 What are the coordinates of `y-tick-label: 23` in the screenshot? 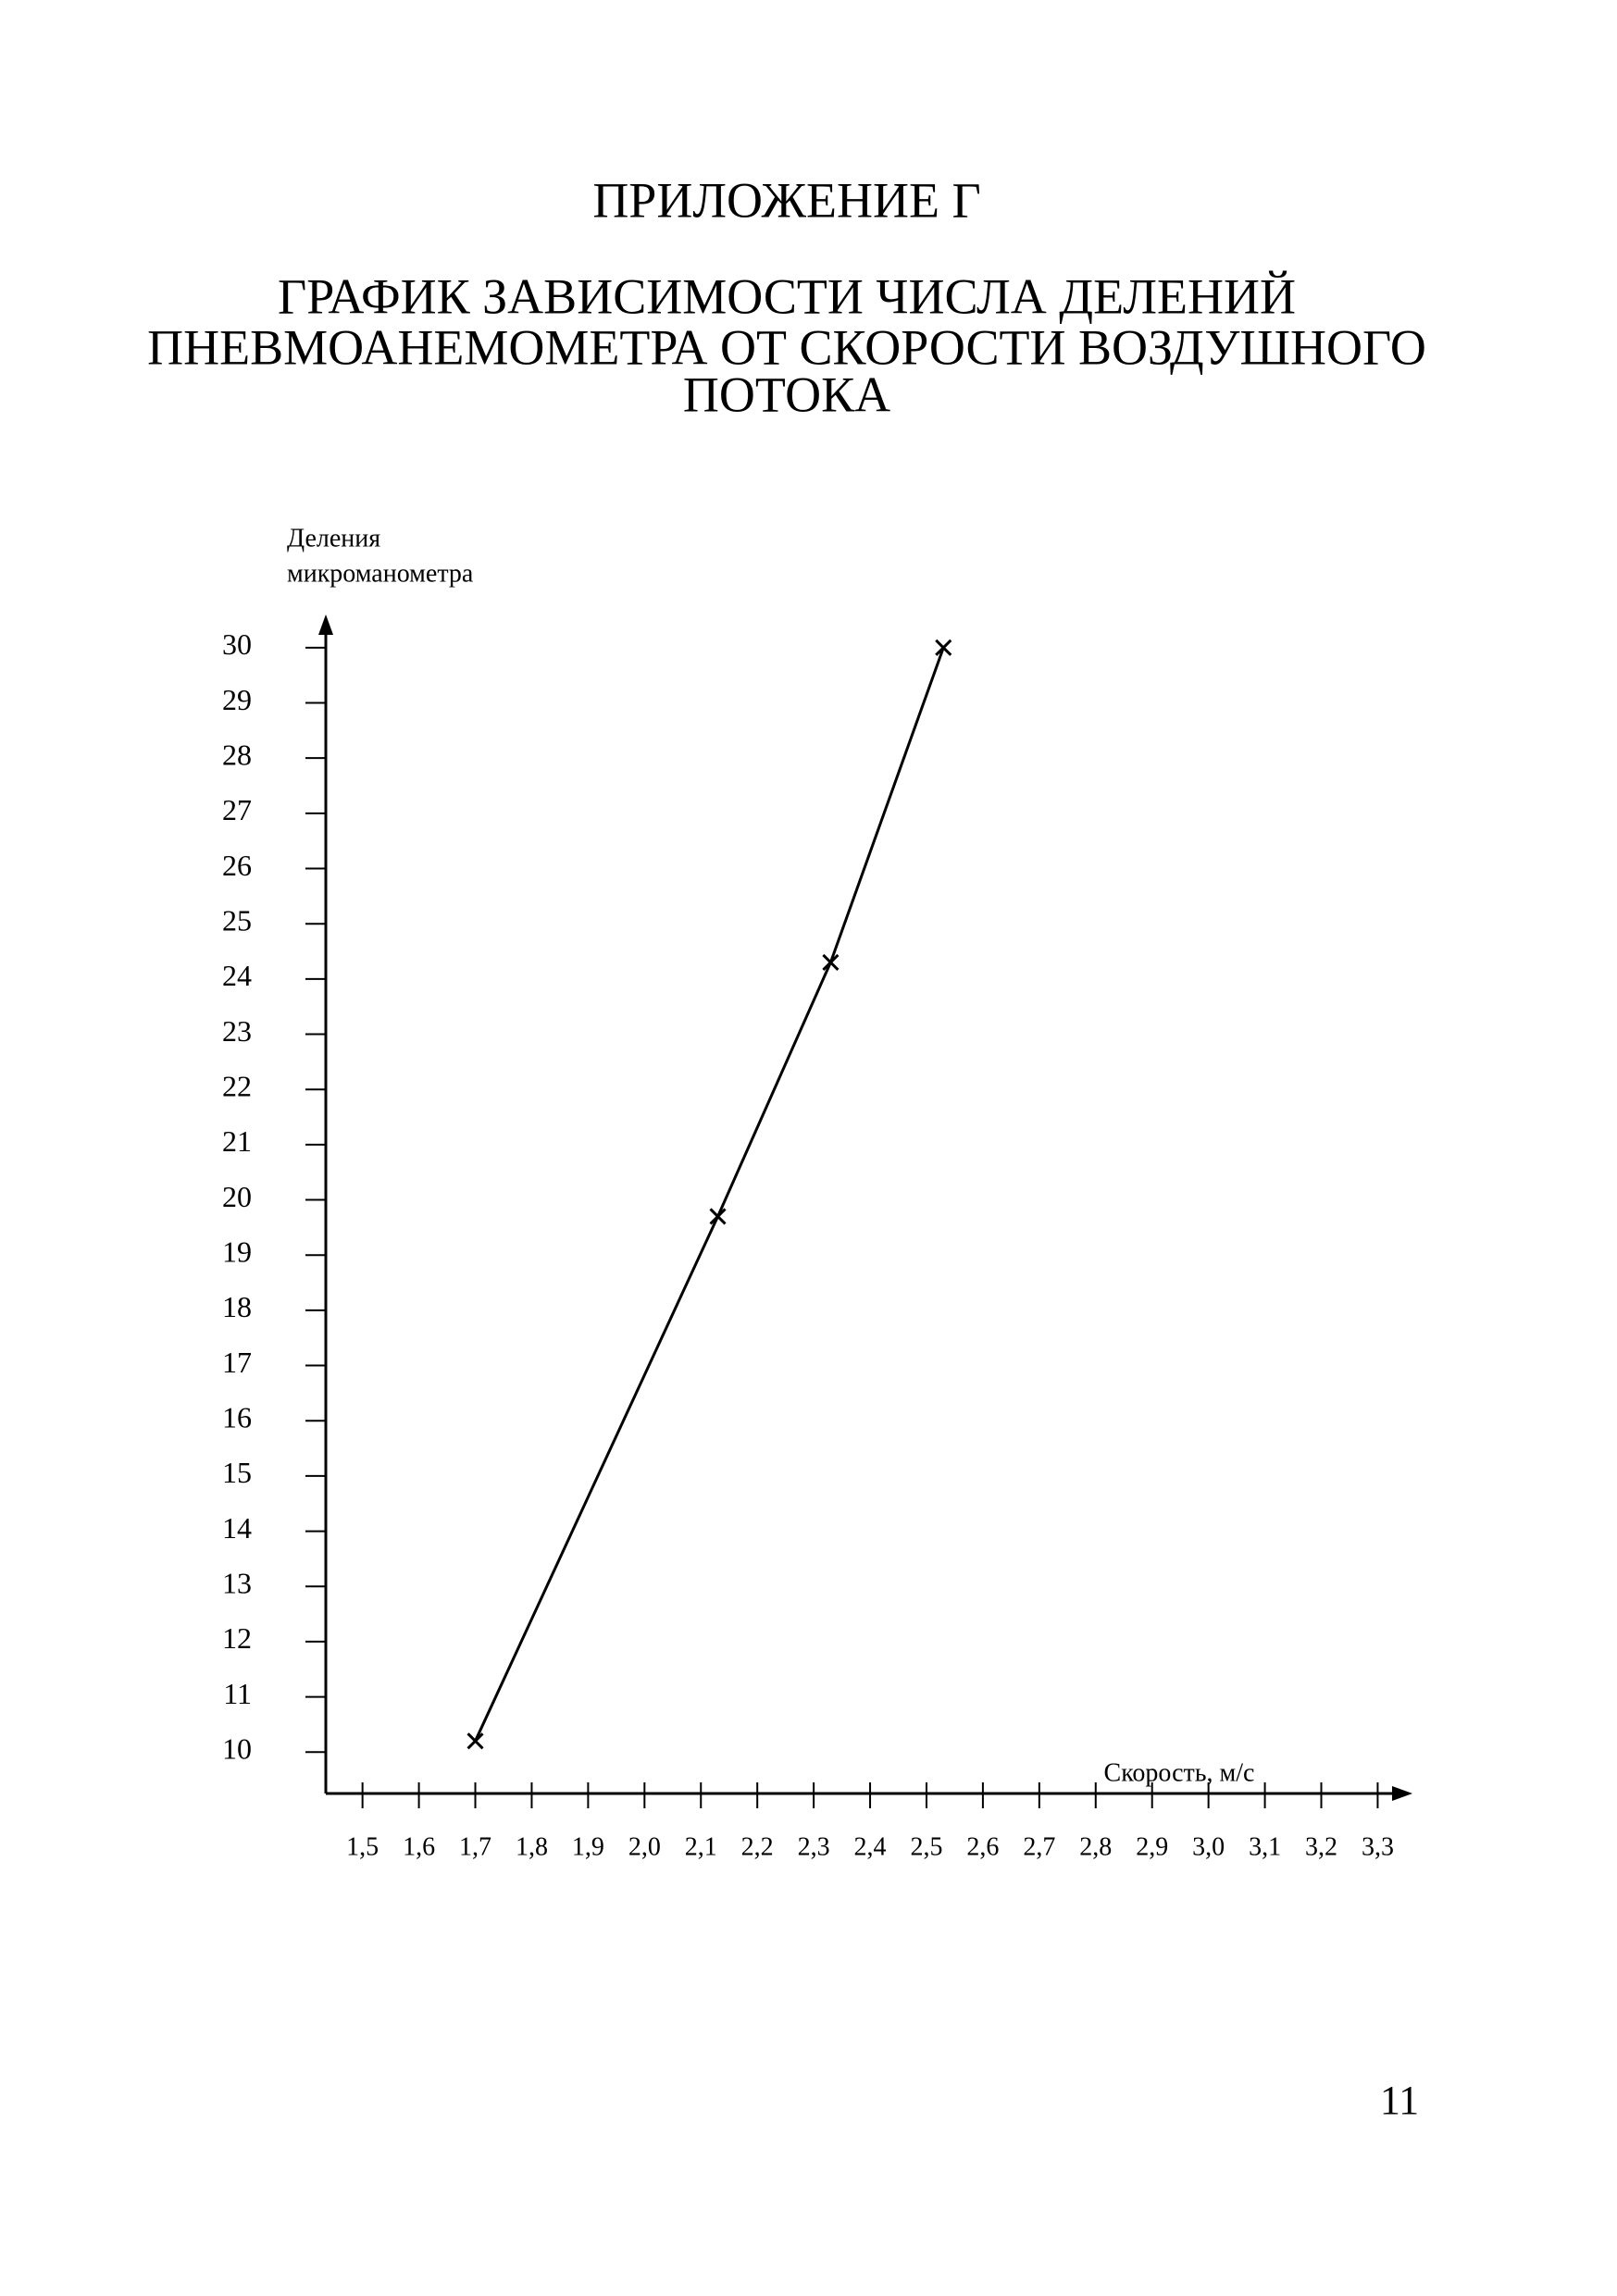 It's located at (237, 1031).